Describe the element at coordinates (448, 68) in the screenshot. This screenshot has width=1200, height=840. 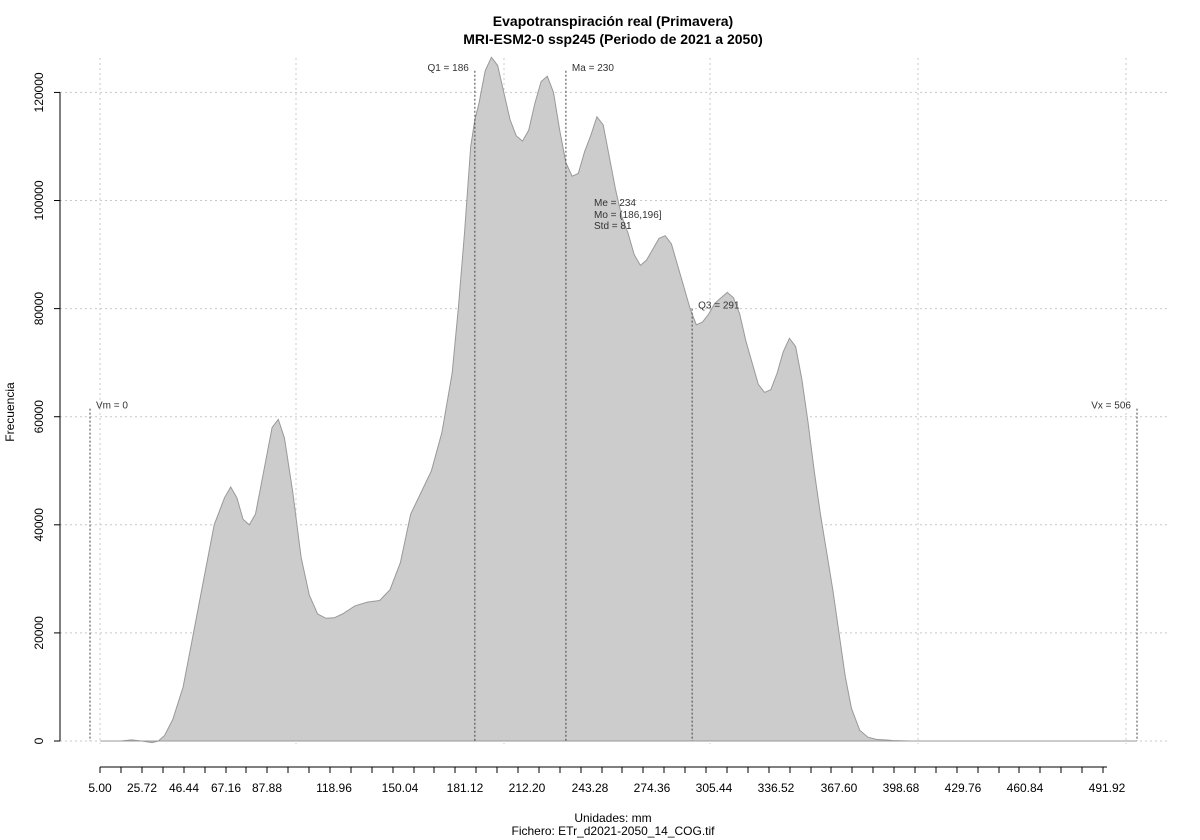
I see `stat-marker-label: Q1 = 186` at that location.